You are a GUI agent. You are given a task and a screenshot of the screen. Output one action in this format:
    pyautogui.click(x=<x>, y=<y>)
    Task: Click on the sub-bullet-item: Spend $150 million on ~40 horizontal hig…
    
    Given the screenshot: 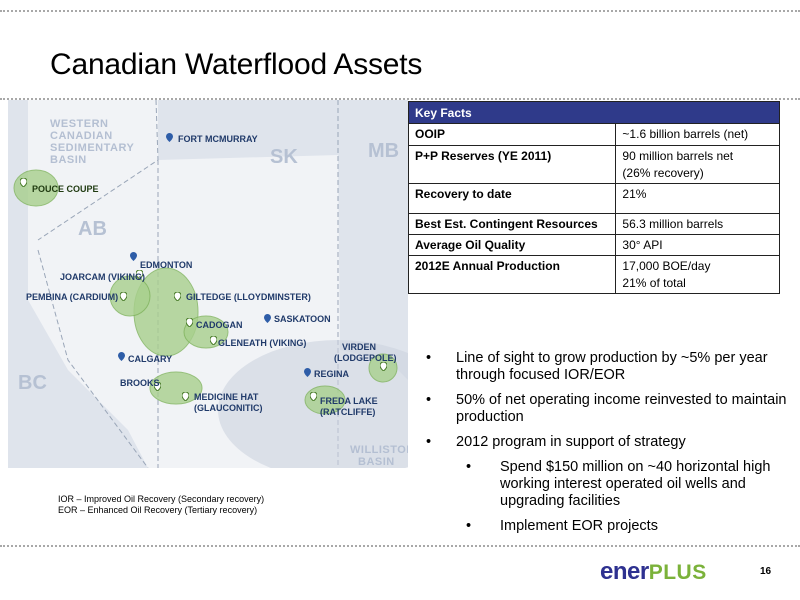 What is the action you would take?
    pyautogui.click(x=608, y=484)
    